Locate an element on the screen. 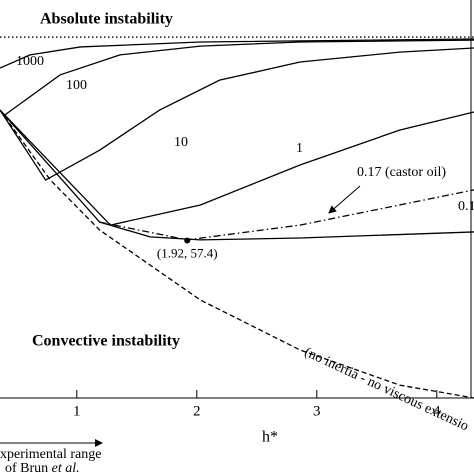 The width and height of the screenshot is (474, 474). curve-label: 0.1 is located at coordinates (466, 206).